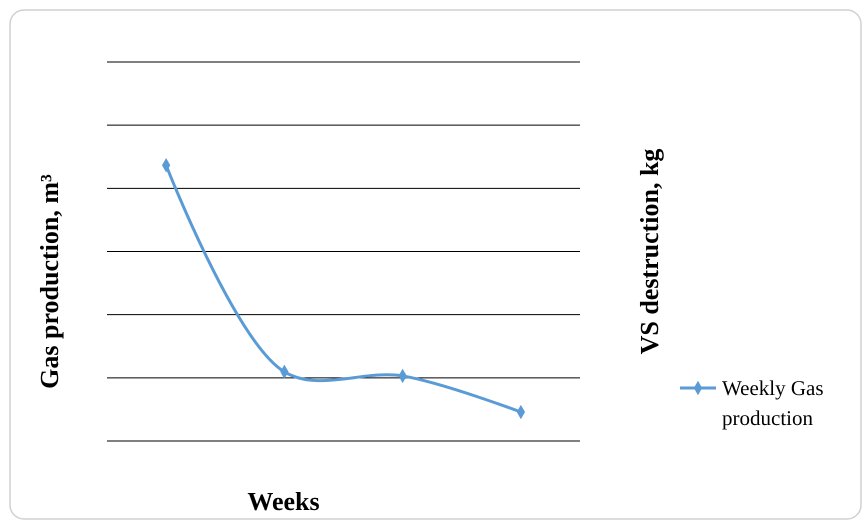  Describe the element at coordinates (283, 501) in the screenshot. I see `x-axis-title: Weeks` at that location.